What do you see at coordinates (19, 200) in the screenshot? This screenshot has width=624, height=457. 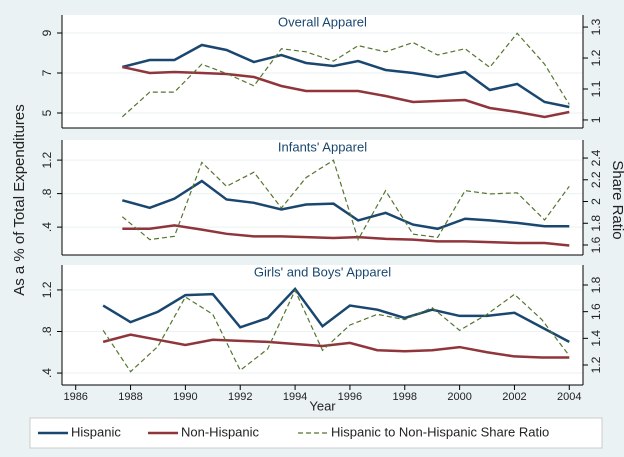 I see `y-axis-label: As a % of Total Expenditures` at bounding box center [19, 200].